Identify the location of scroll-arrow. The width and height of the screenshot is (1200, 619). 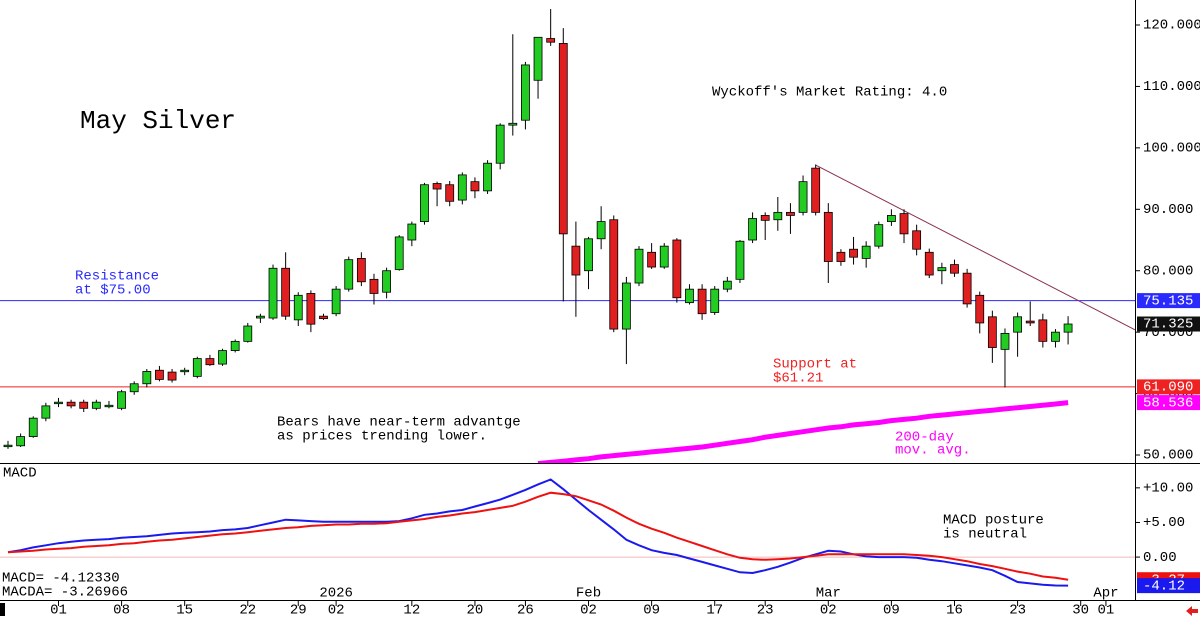
(1192, 611).